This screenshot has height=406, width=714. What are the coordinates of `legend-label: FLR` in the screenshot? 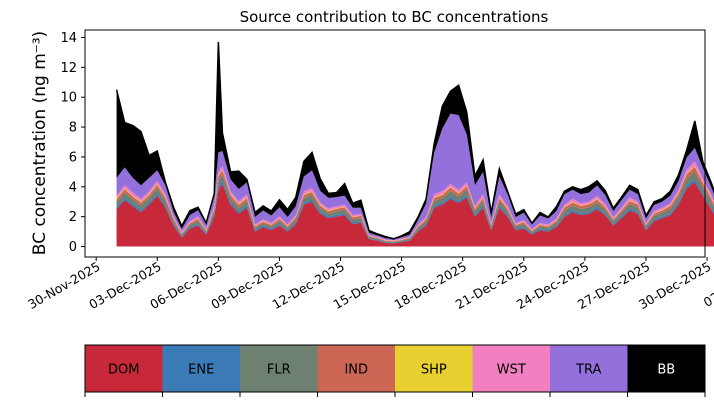 It's located at (279, 370).